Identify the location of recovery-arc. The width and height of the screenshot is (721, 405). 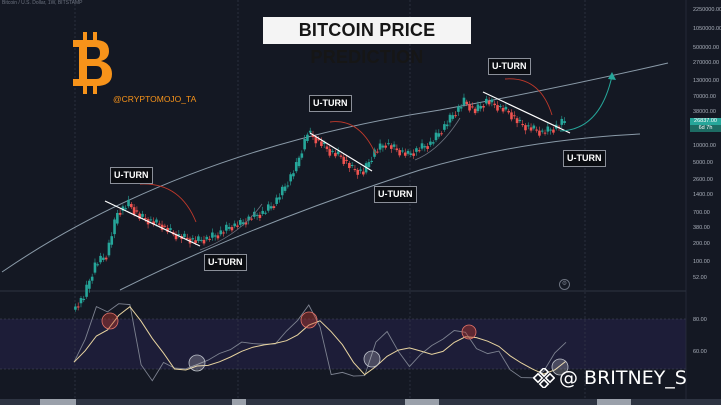
(437, 139).